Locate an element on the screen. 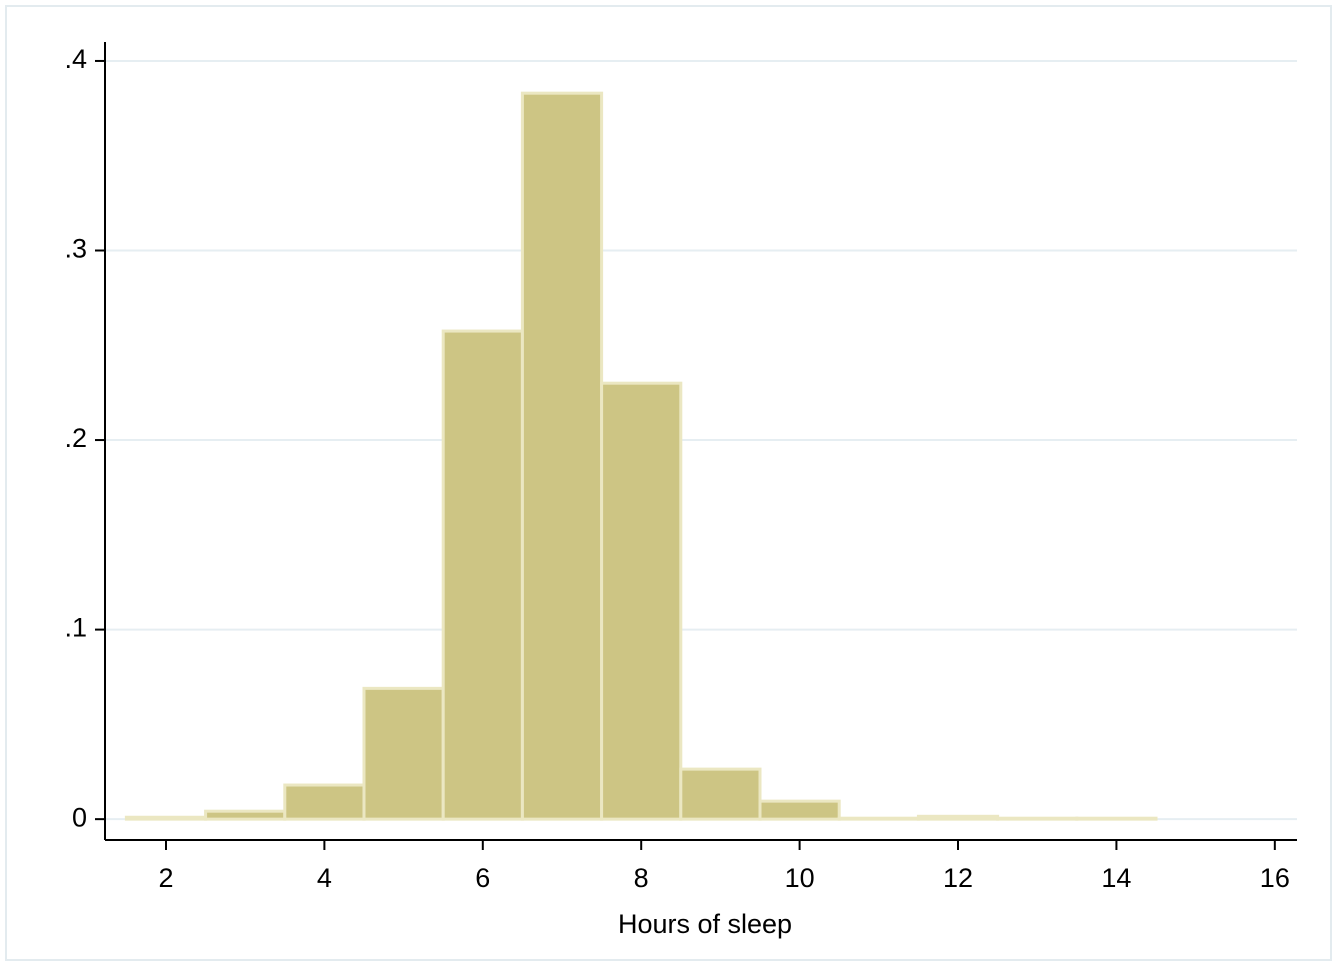 This screenshot has height=966, width=1337. x-tick-label: 8 is located at coordinates (641, 878).